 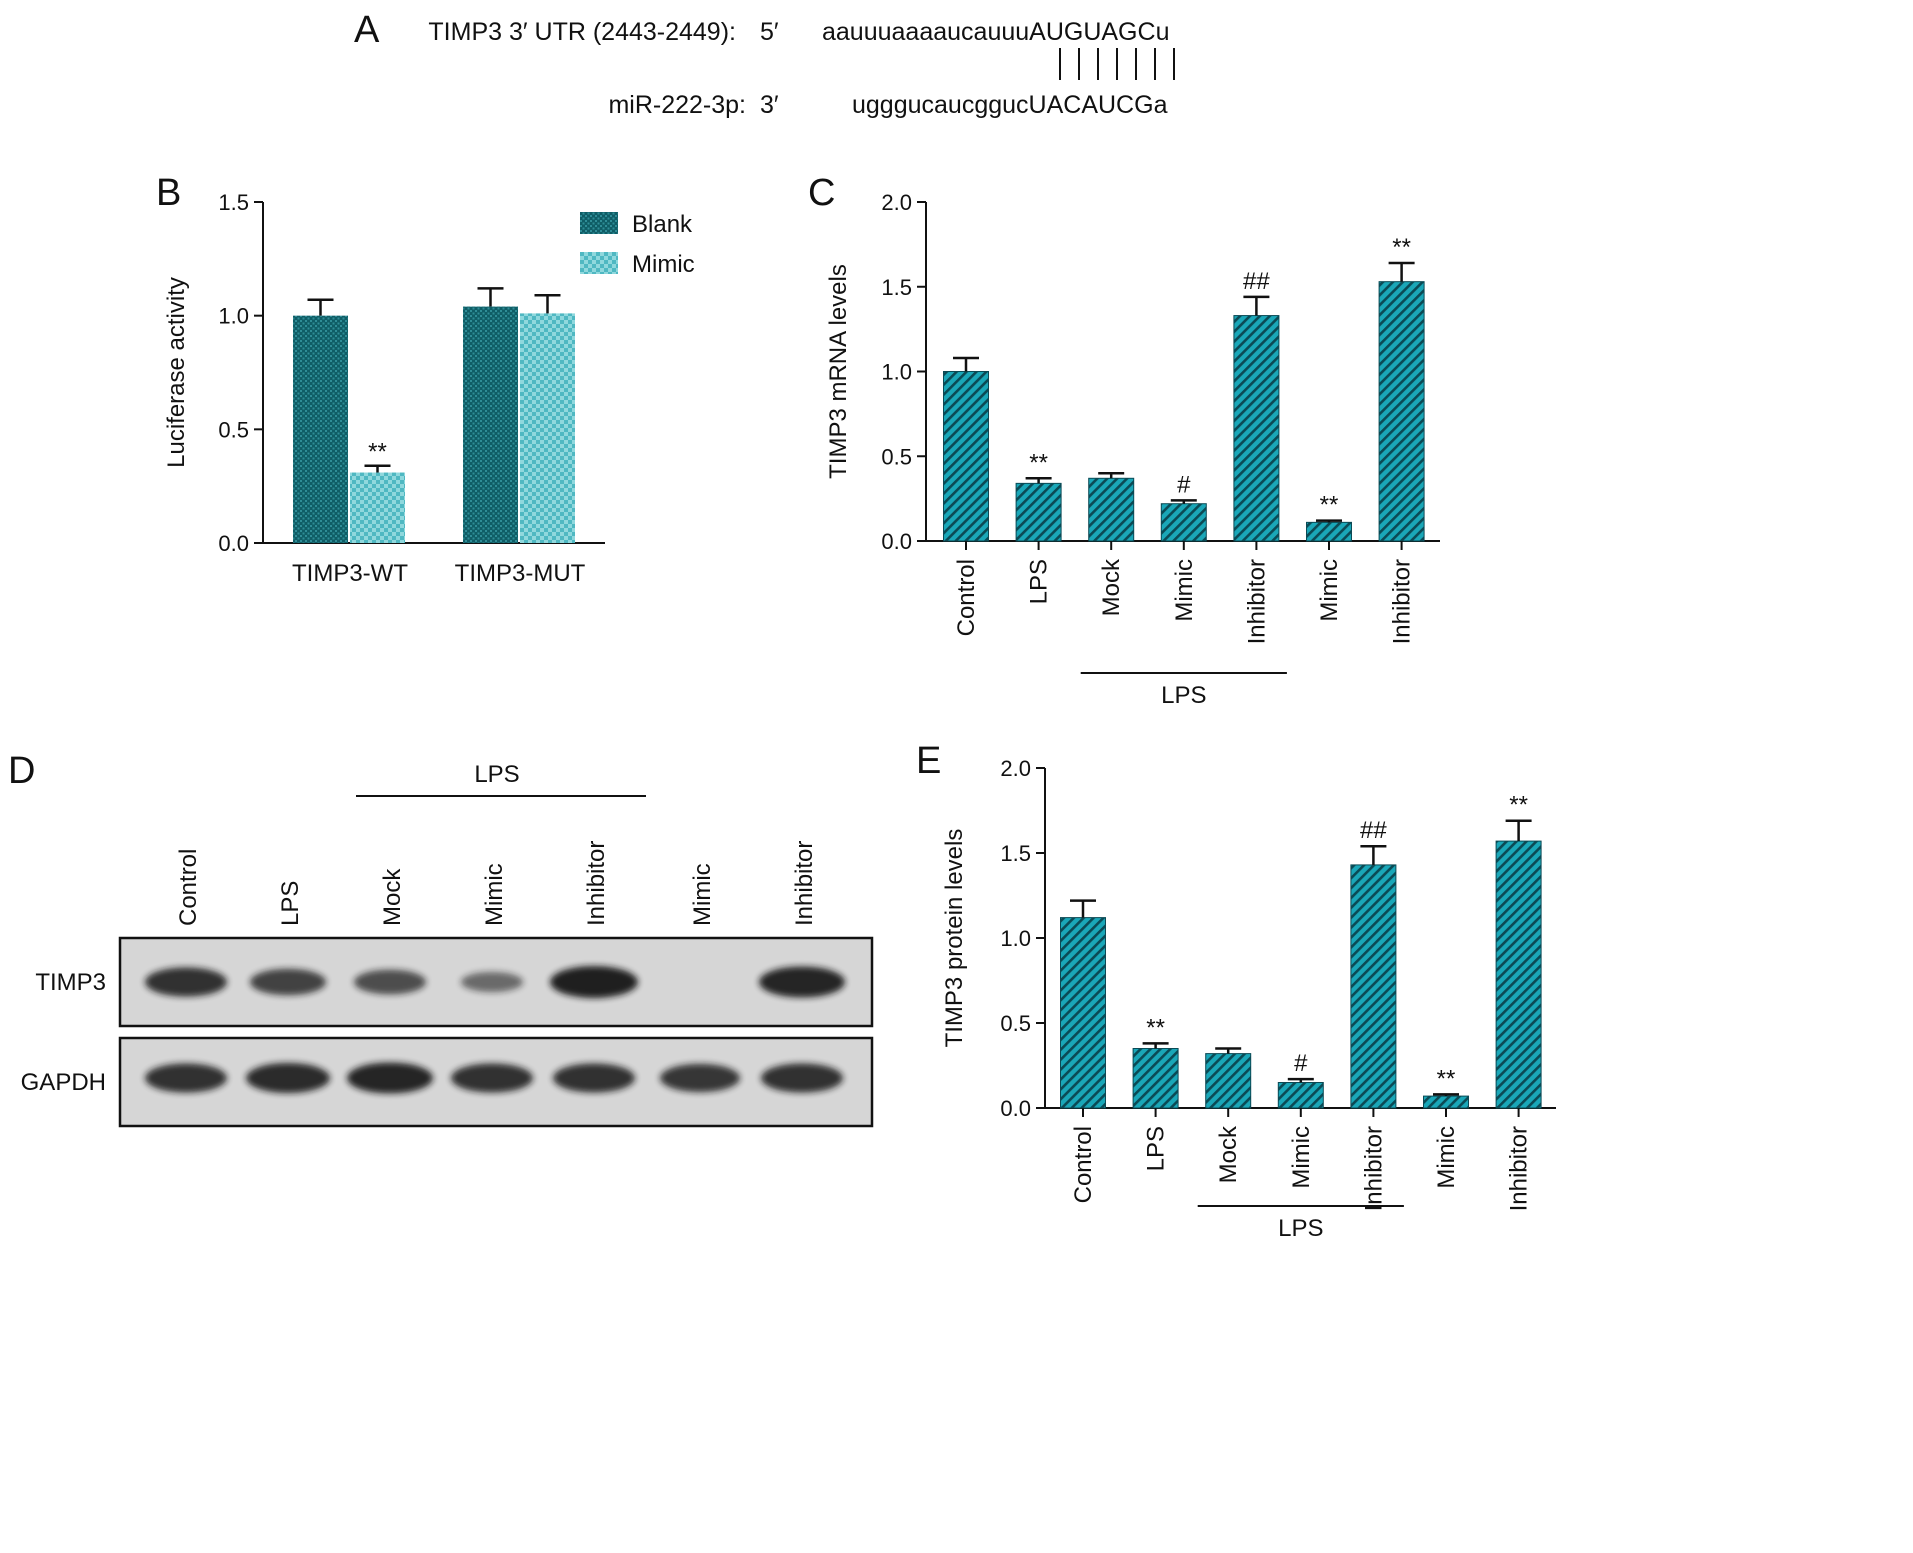 I want to click on chart-e-y-tick-label: 2.0, so click(x=1015, y=768).